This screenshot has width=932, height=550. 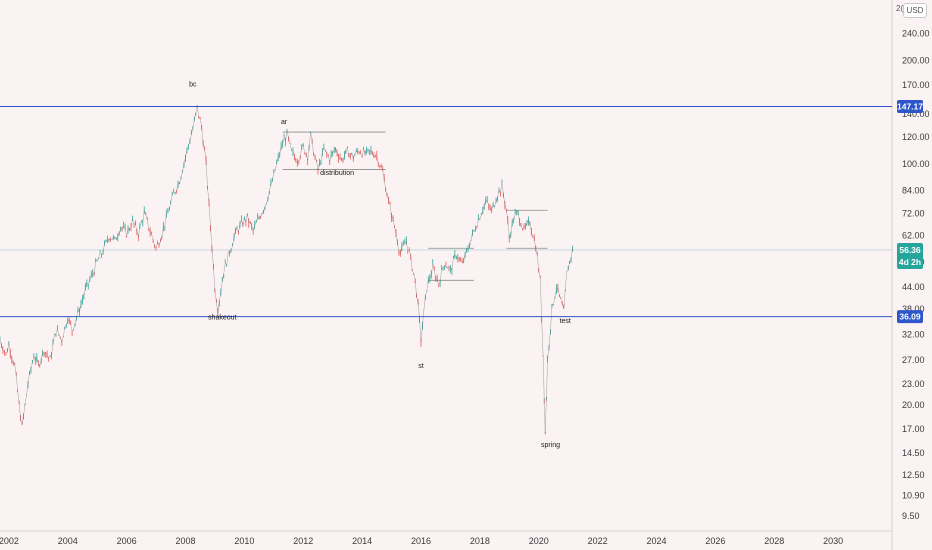 What do you see at coordinates (913, 287) in the screenshot?
I see `y-tick-label: 44.00` at bounding box center [913, 287].